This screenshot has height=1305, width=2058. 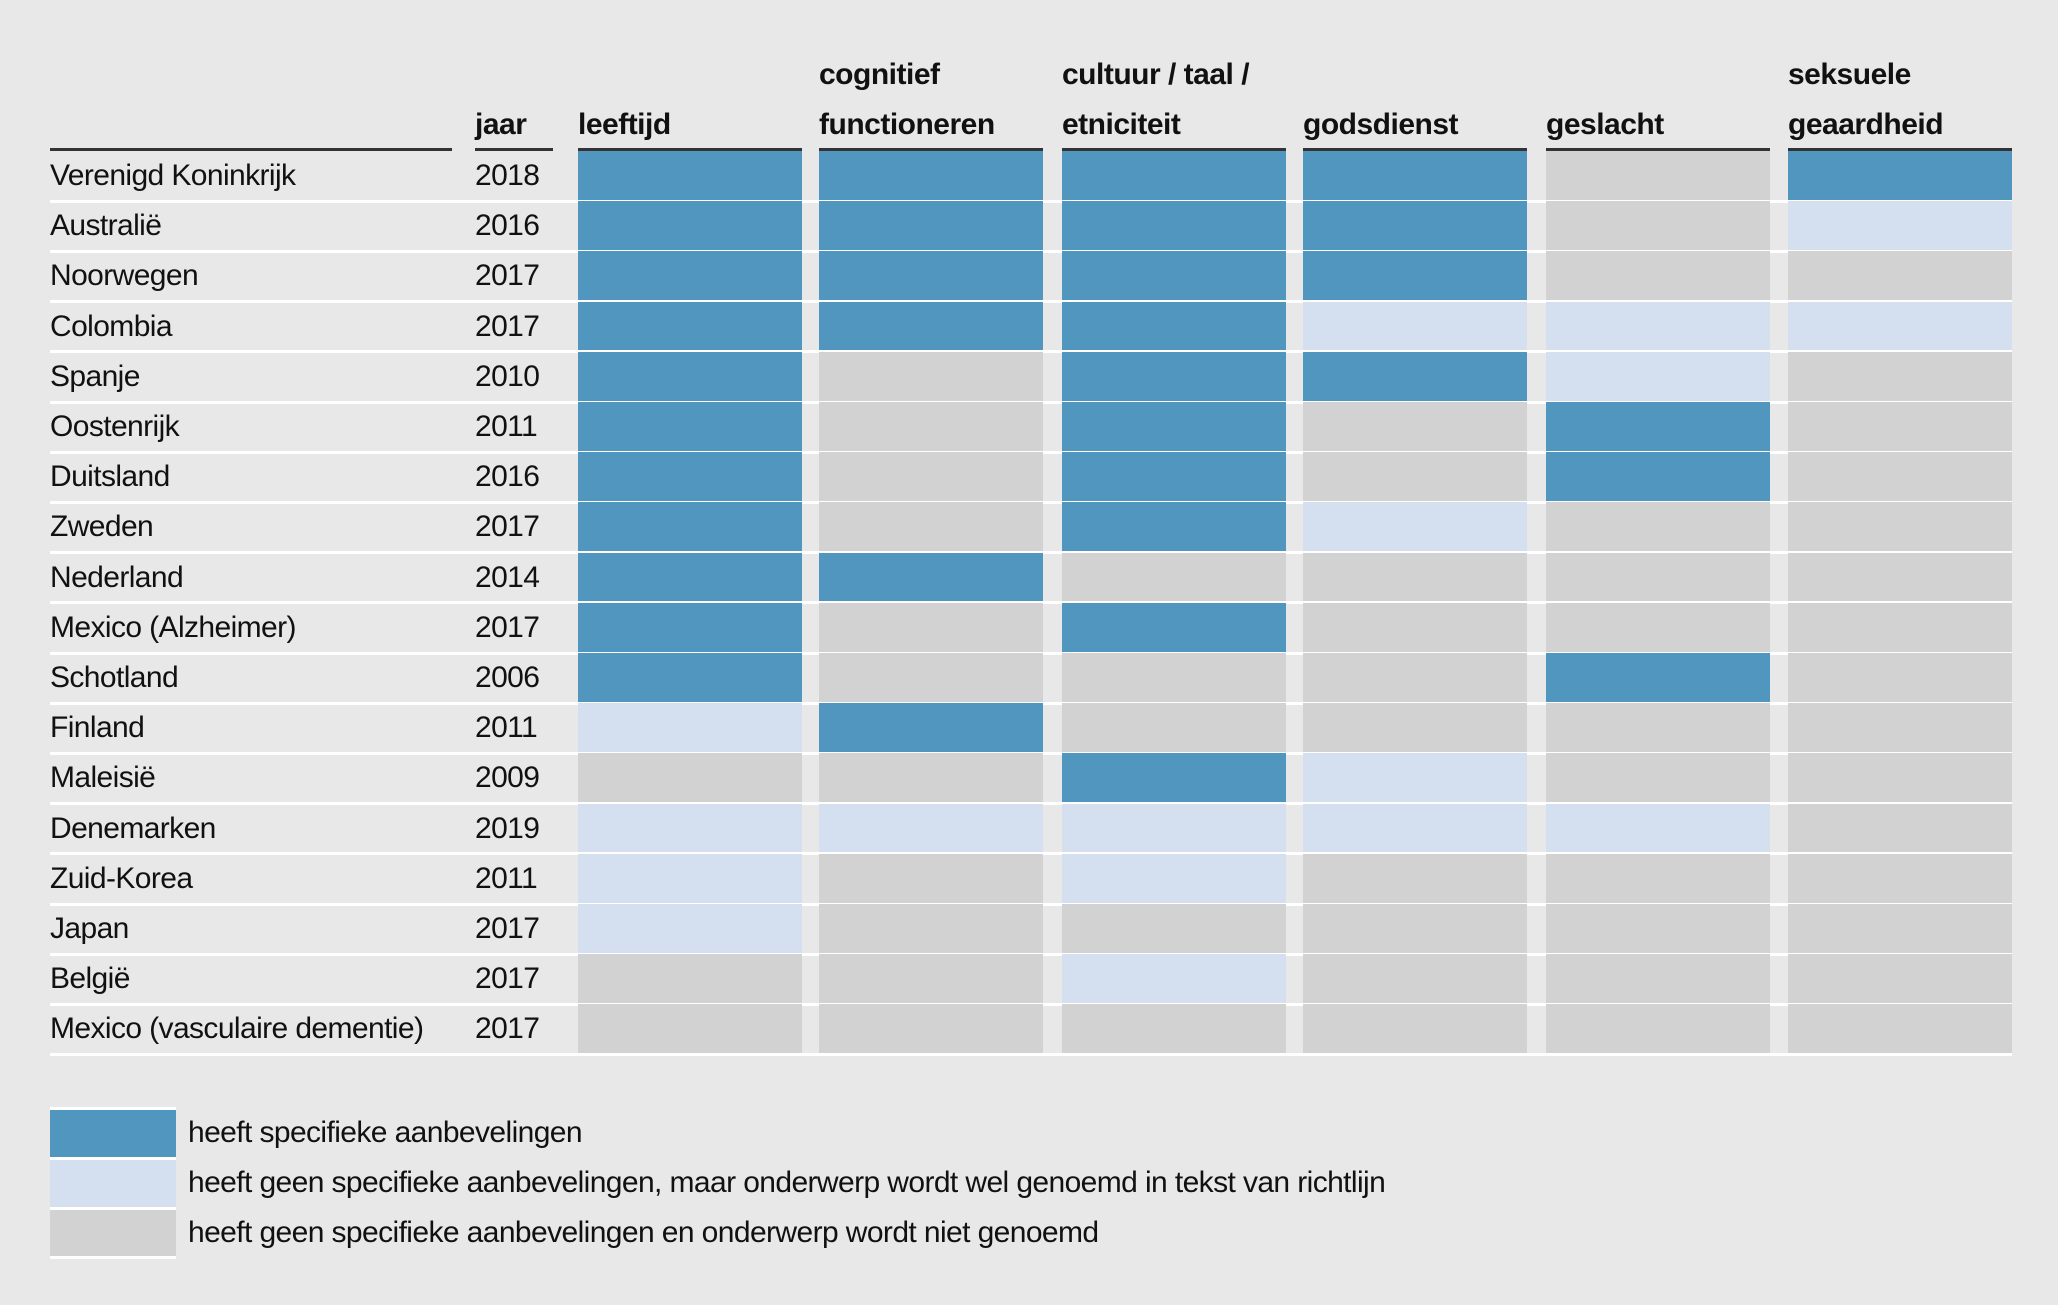 What do you see at coordinates (103, 778) in the screenshot?
I see `country-label: Maleisië` at bounding box center [103, 778].